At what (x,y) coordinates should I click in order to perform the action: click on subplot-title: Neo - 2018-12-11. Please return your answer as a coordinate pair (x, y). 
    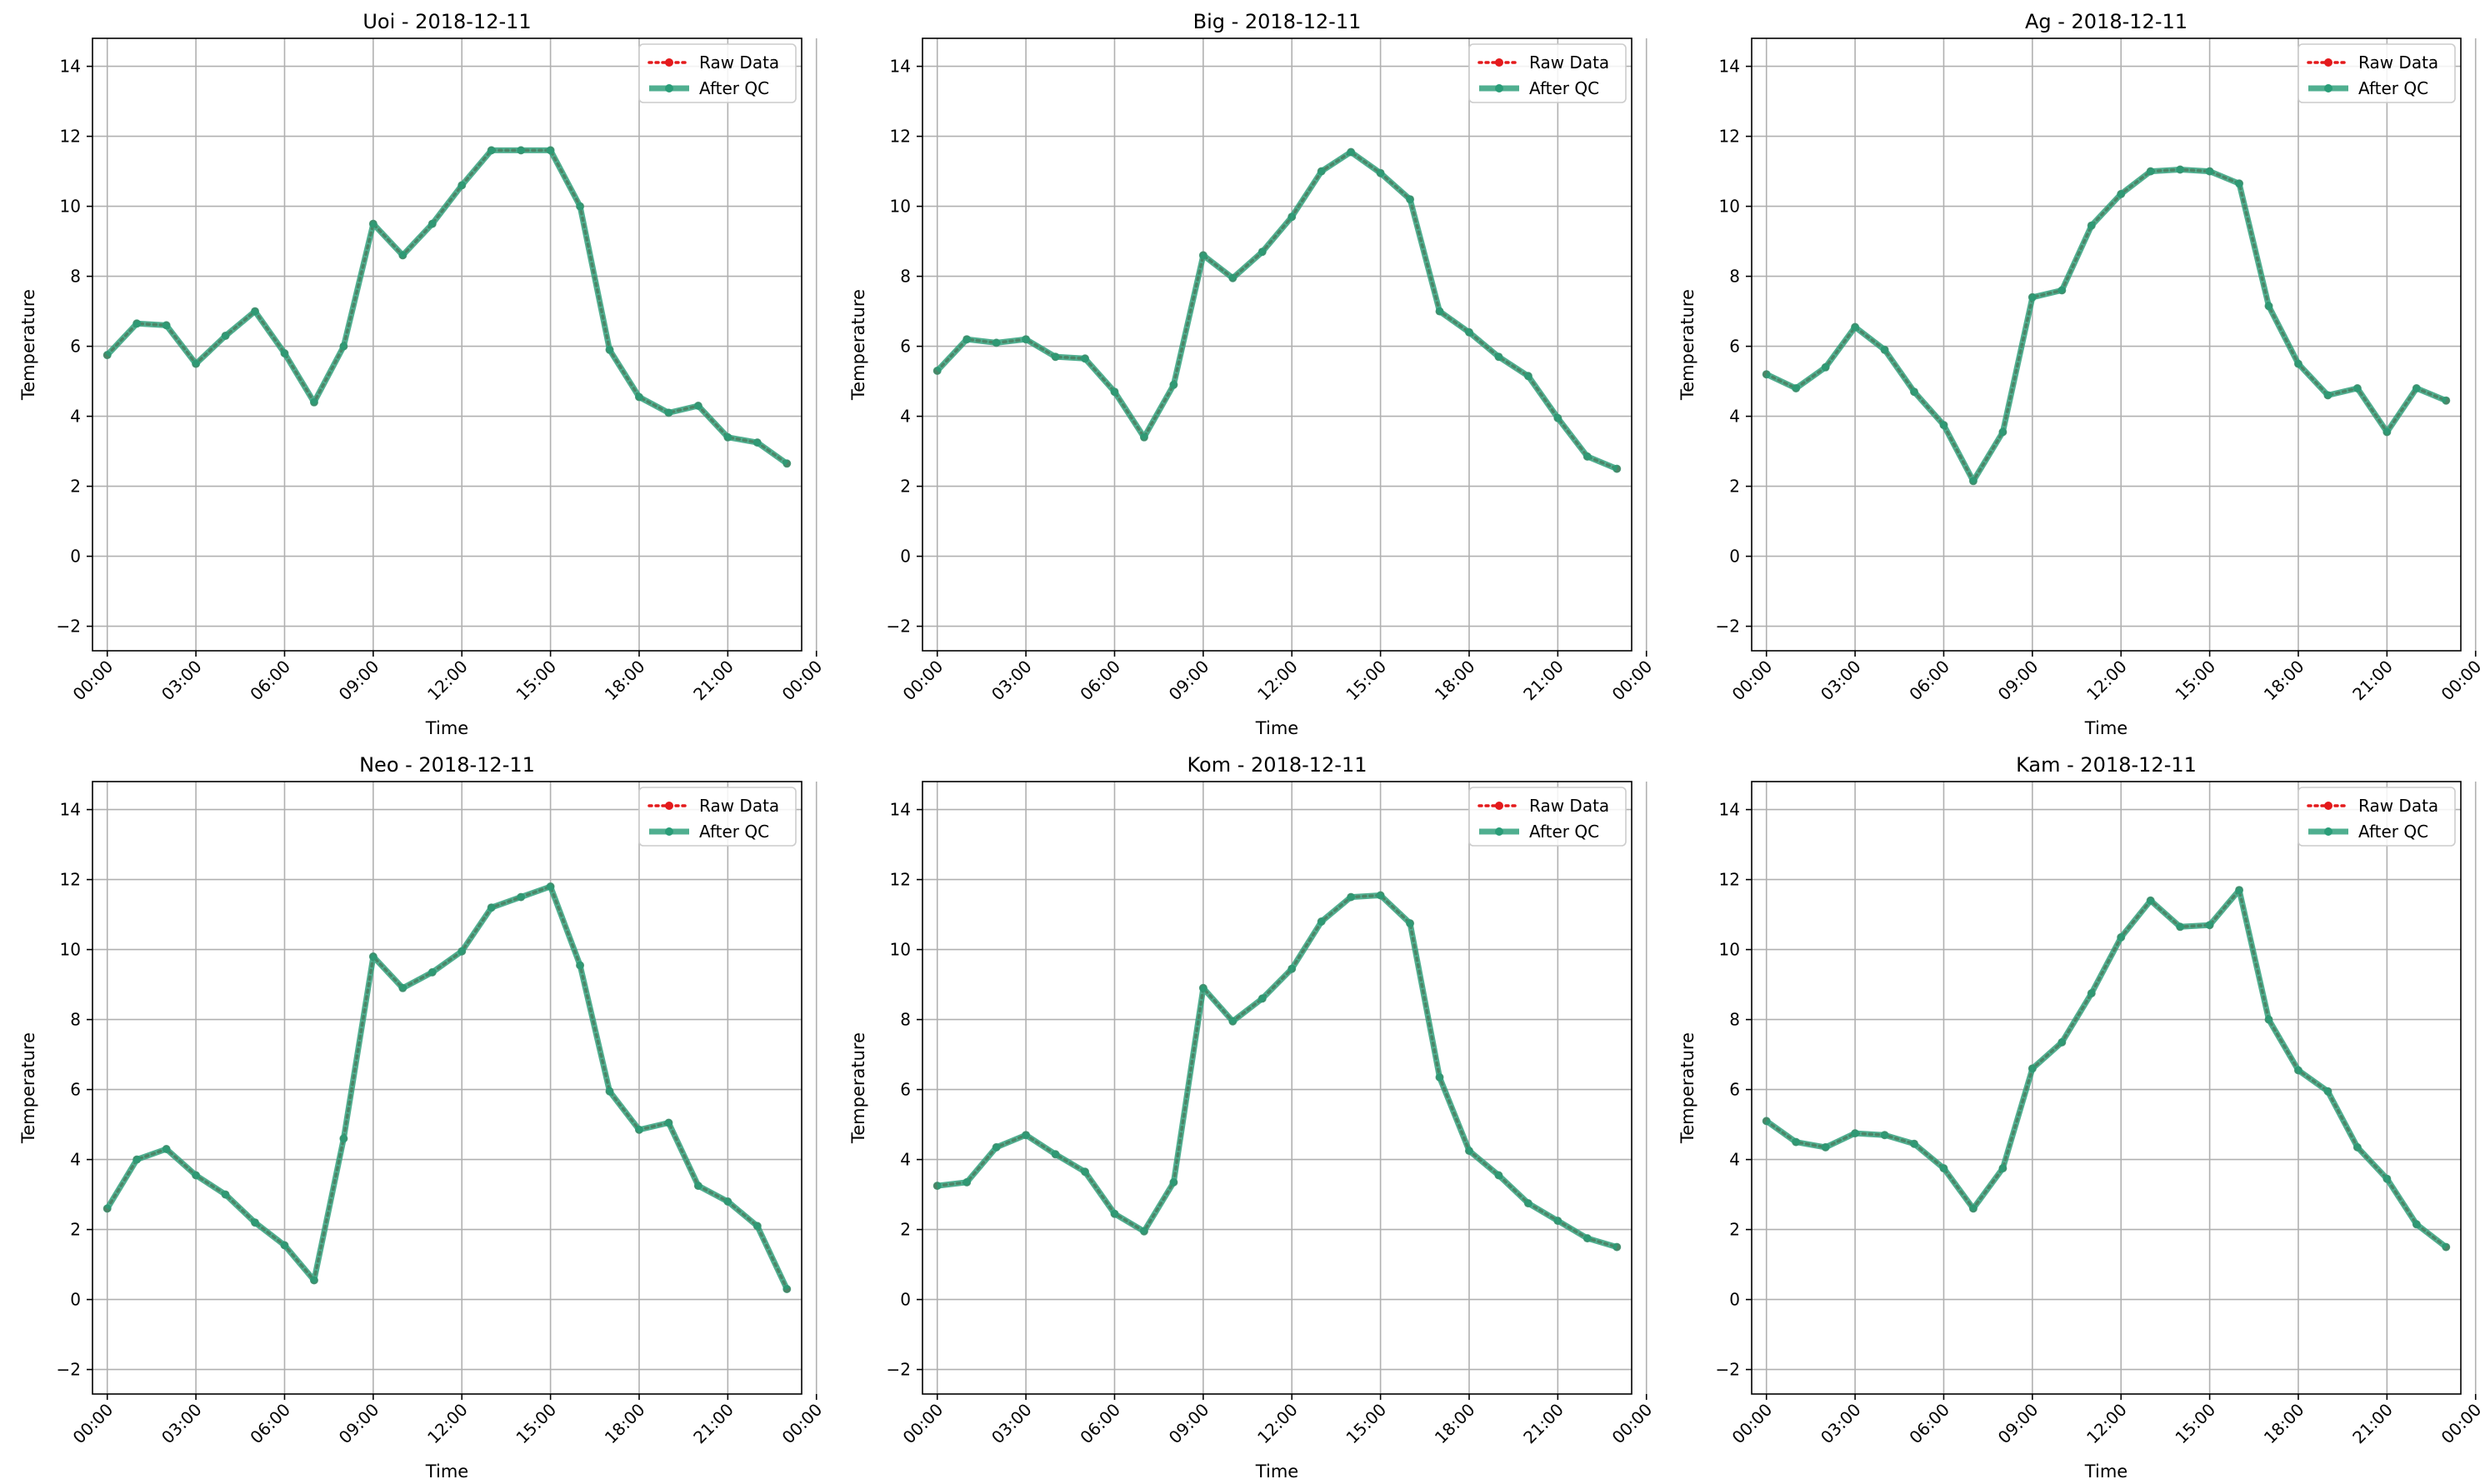
    Looking at the image, I should click on (447, 765).